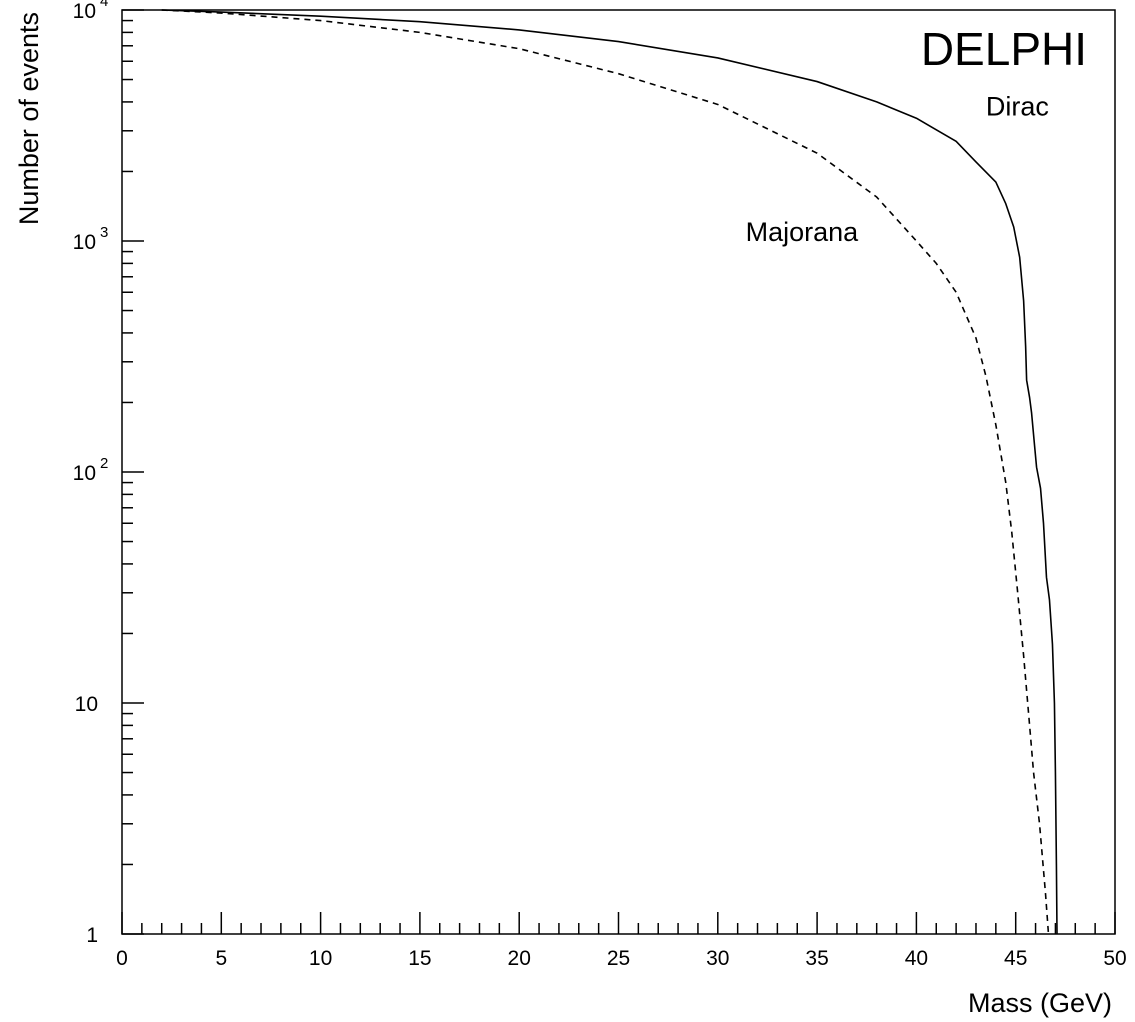  Describe the element at coordinates (916, 958) in the screenshot. I see `x-tick-label: 40` at that location.